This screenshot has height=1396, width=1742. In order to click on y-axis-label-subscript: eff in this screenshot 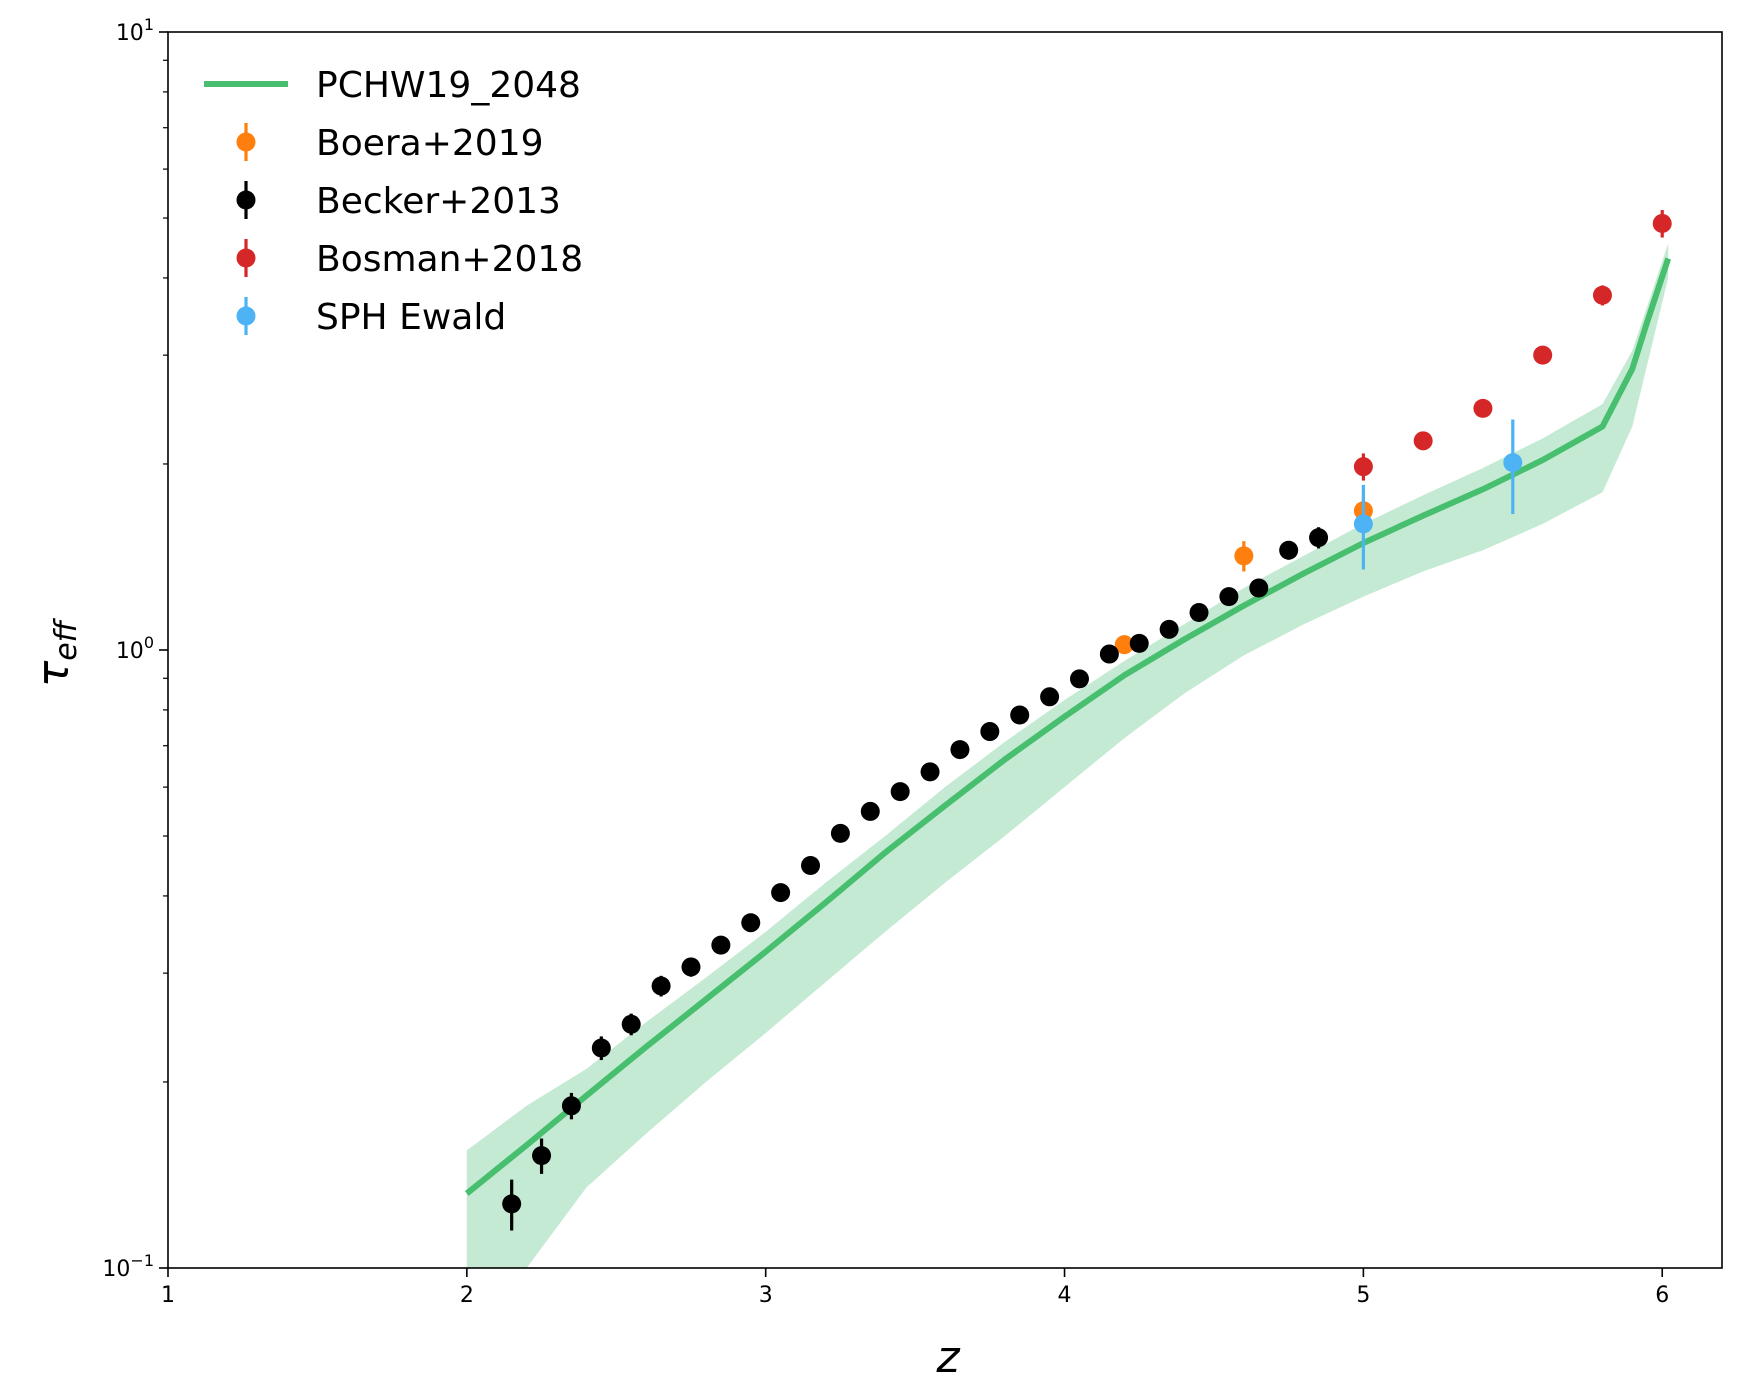, I will do `click(66, 638)`.